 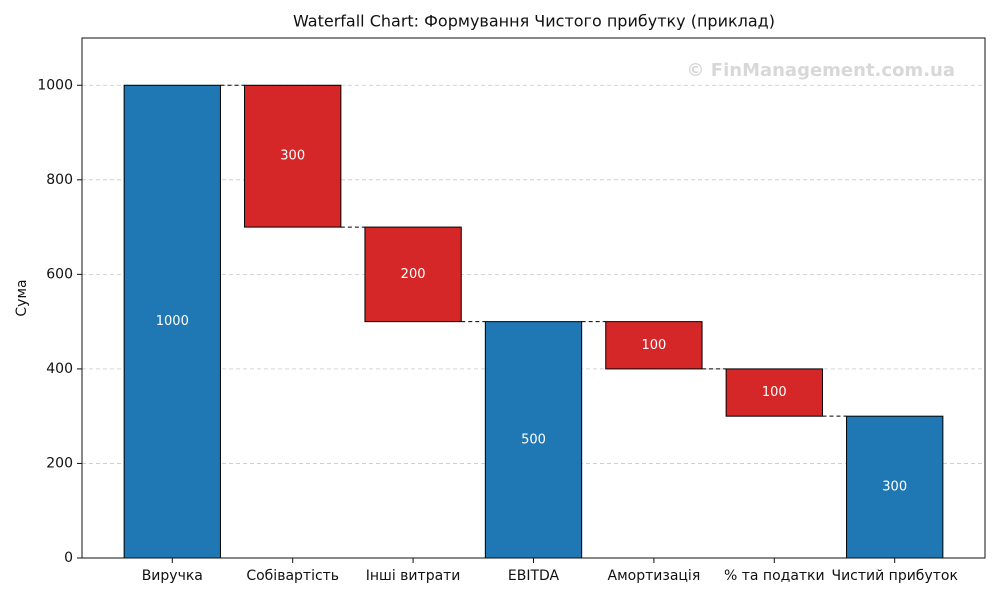 What do you see at coordinates (654, 576) in the screenshot?
I see `x-tick-label: Амортизація` at bounding box center [654, 576].